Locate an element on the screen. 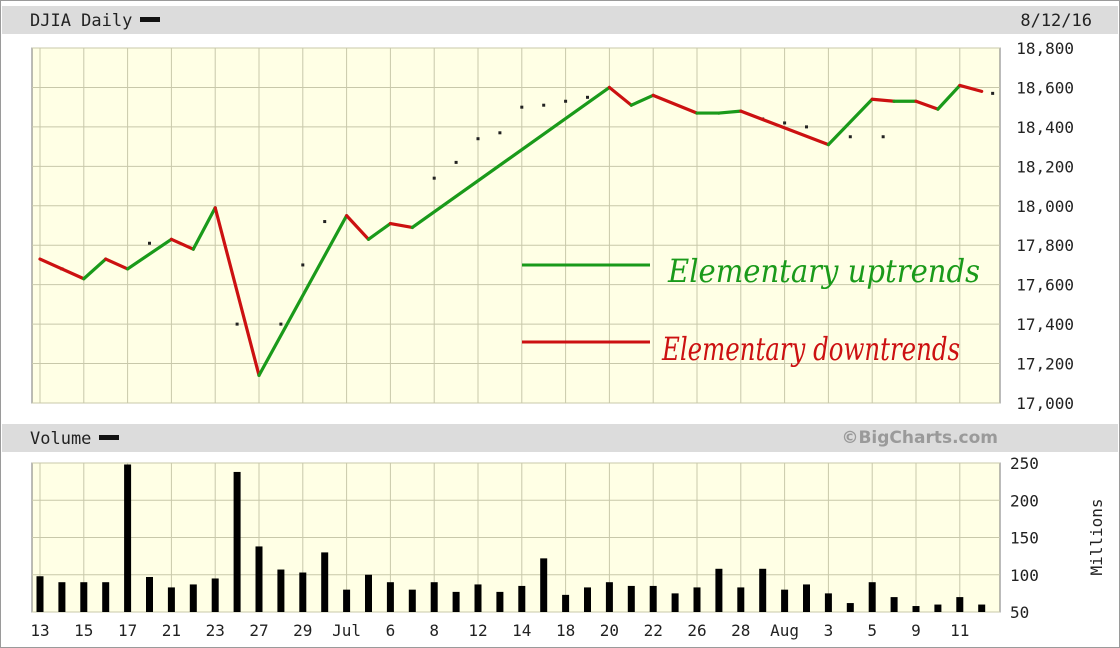 The height and width of the screenshot is (648, 1120). volume-title: Volume is located at coordinates (75, 439).